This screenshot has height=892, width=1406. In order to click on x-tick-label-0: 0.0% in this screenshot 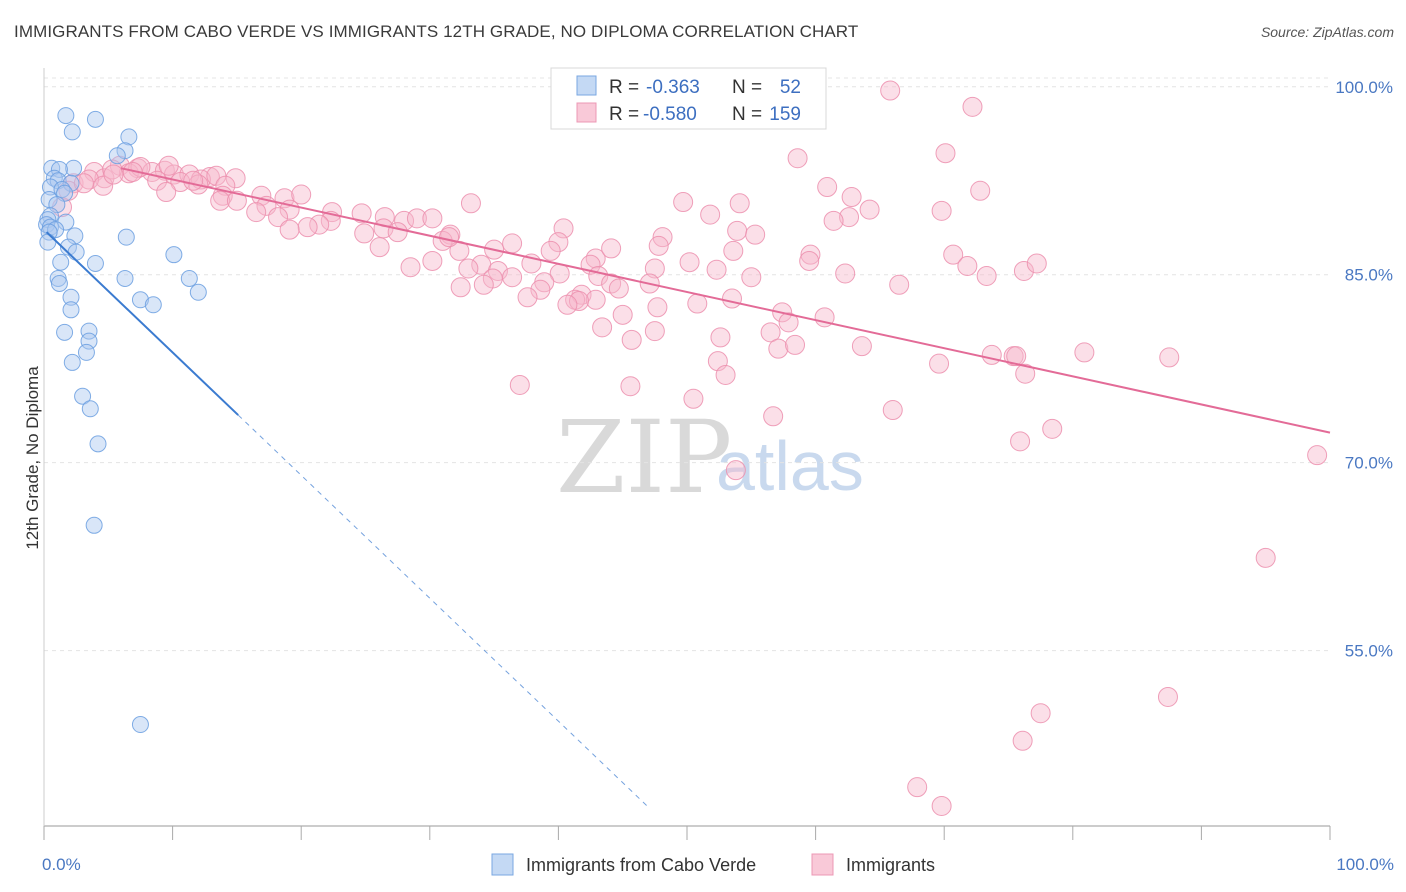, I will do `click(61, 864)`.